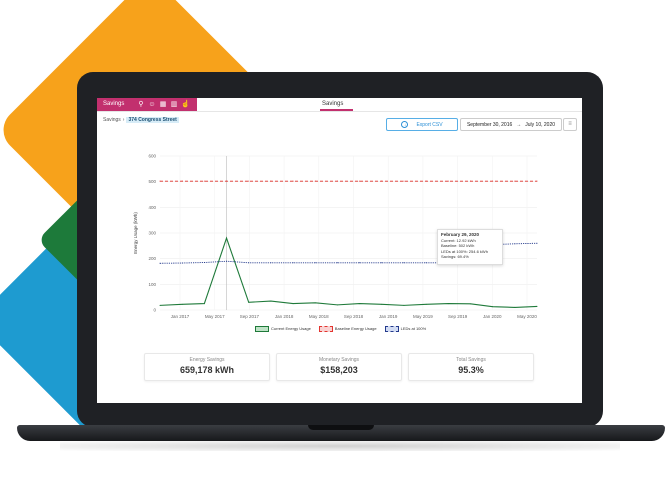 This screenshot has width=666, height=504. What do you see at coordinates (325, 328) in the screenshot?
I see `legend-swatch-baseline` at bounding box center [325, 328].